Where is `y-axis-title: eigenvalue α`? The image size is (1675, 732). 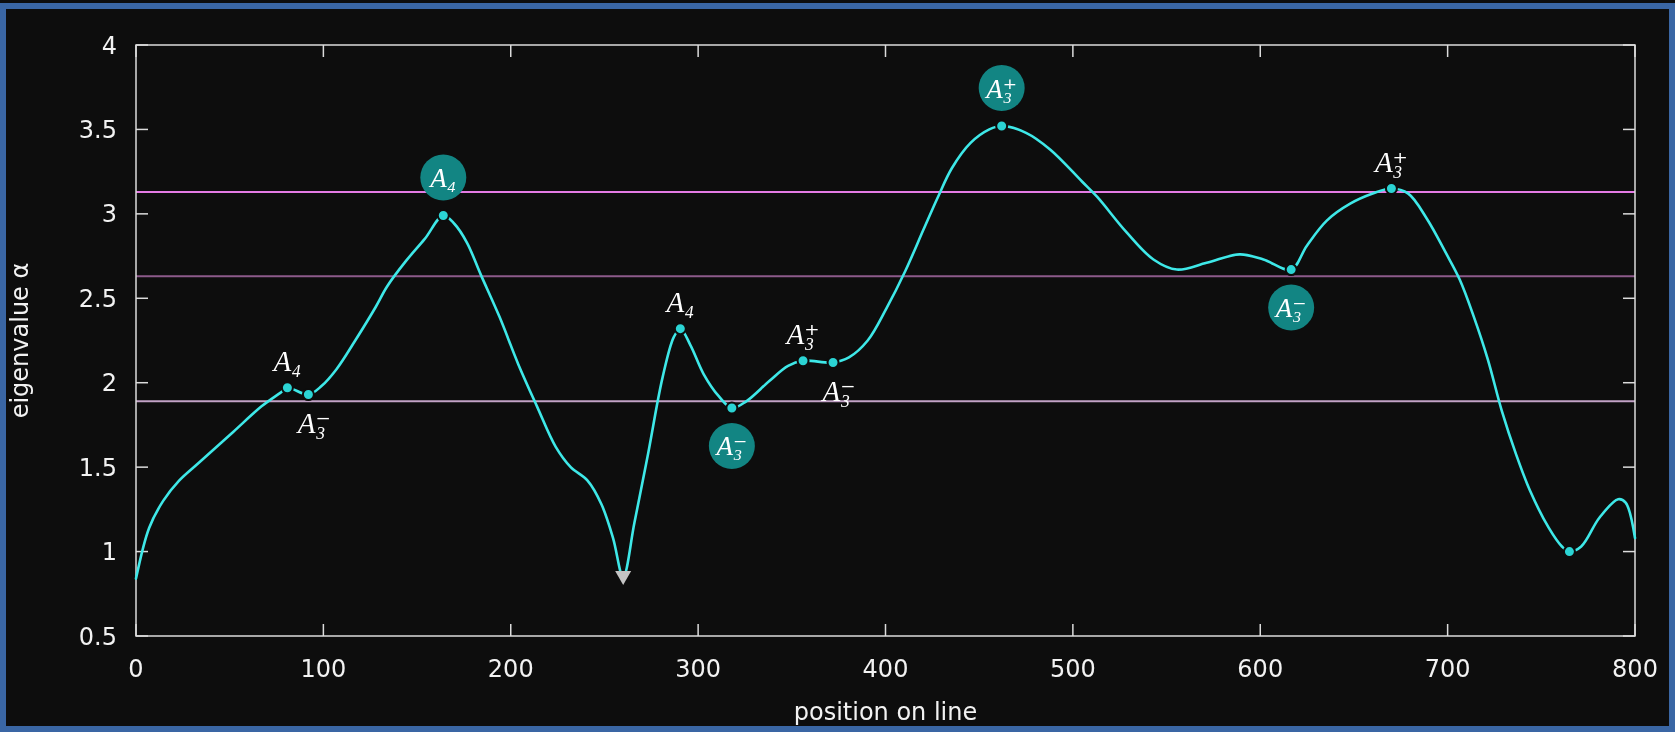 y-axis-title: eigenvalue α is located at coordinates (20, 340).